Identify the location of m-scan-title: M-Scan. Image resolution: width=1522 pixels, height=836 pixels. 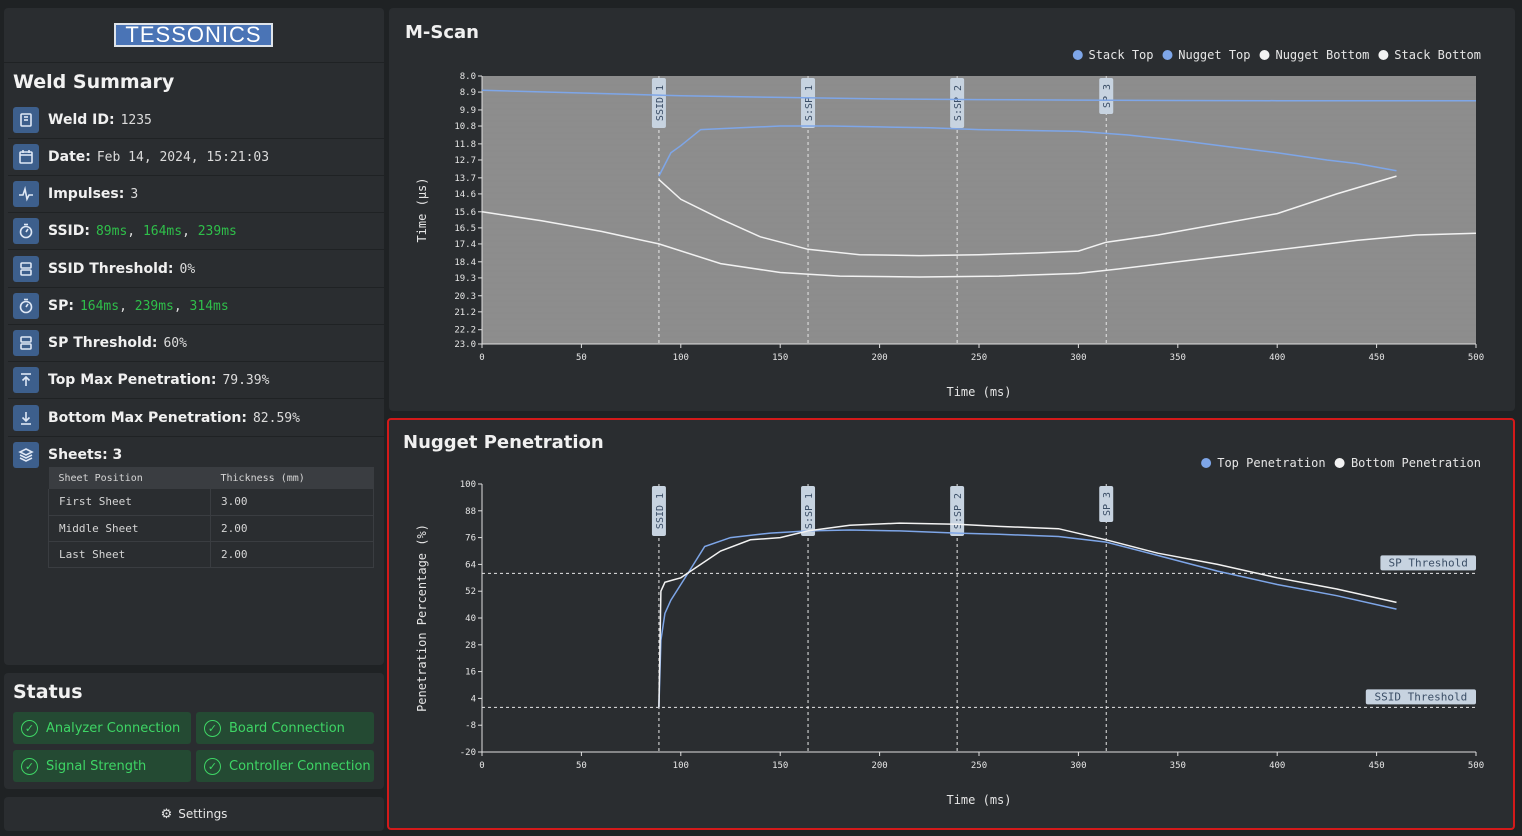
(442, 32).